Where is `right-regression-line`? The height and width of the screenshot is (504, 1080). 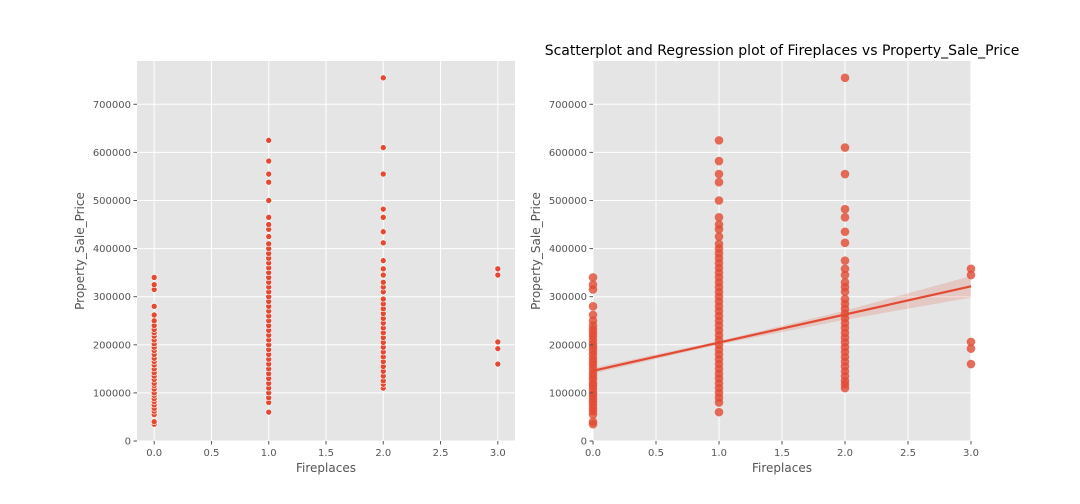 right-regression-line is located at coordinates (782, 328).